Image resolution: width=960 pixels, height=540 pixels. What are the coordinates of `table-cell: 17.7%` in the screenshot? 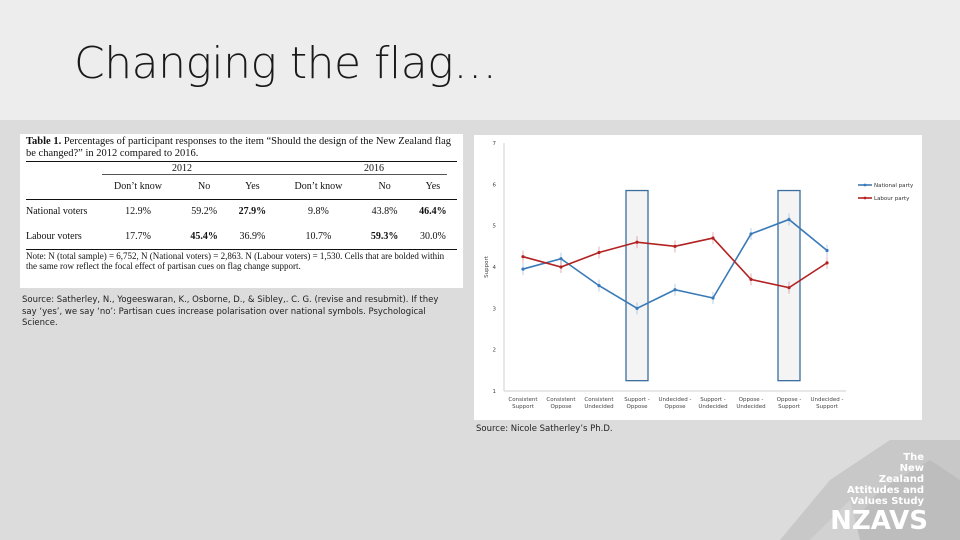 It's located at (138, 236).